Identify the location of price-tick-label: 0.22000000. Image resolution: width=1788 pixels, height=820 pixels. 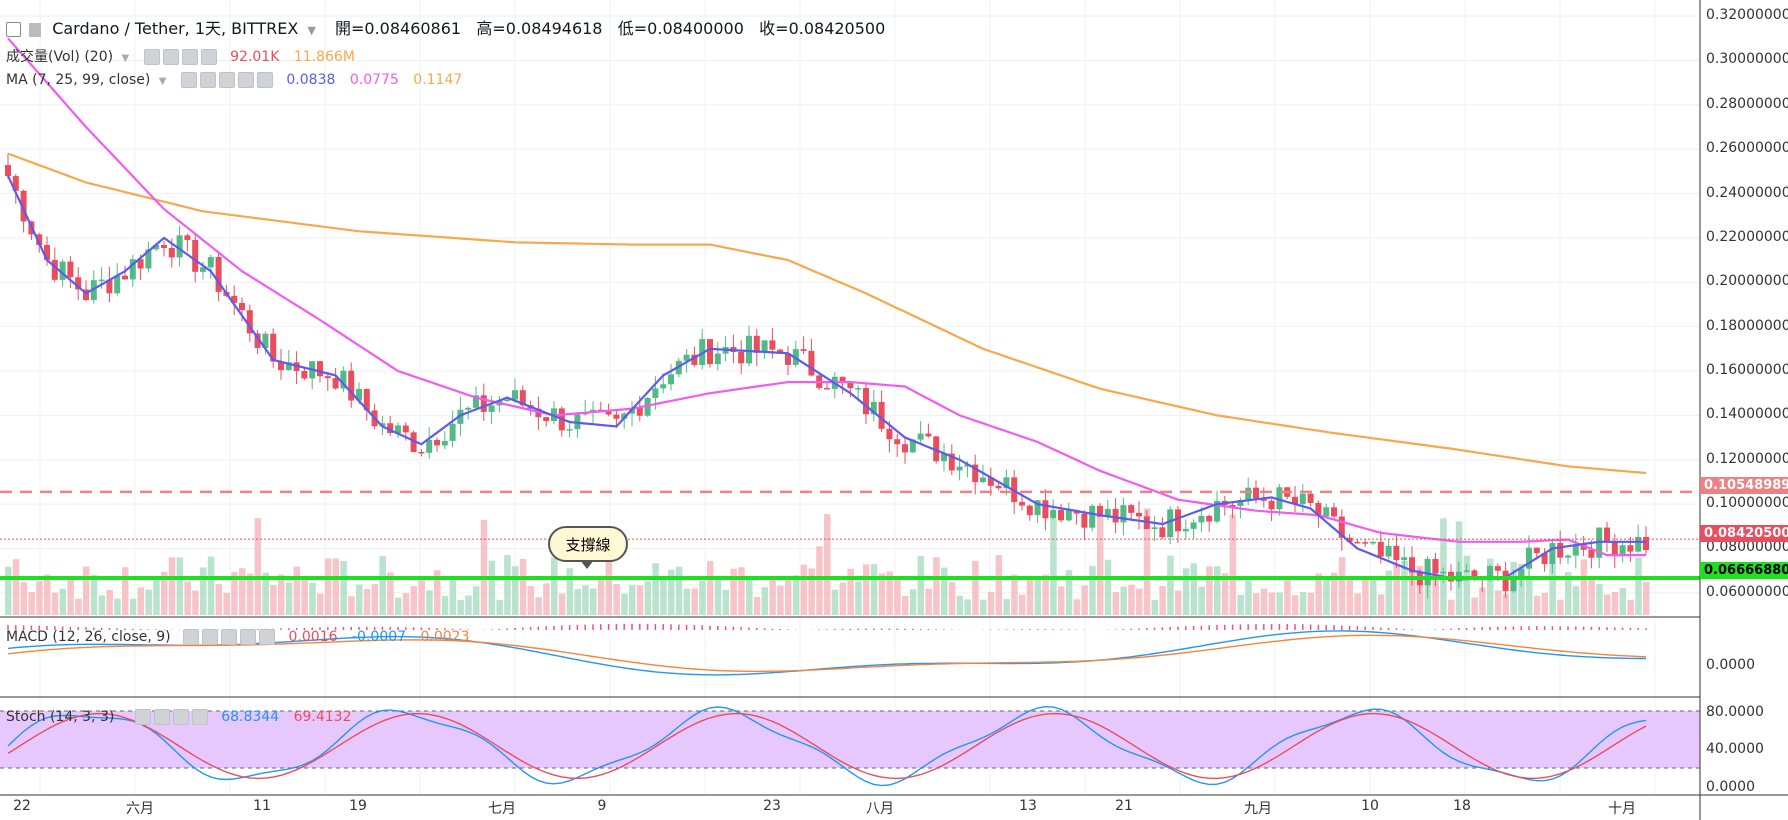
(1747, 236).